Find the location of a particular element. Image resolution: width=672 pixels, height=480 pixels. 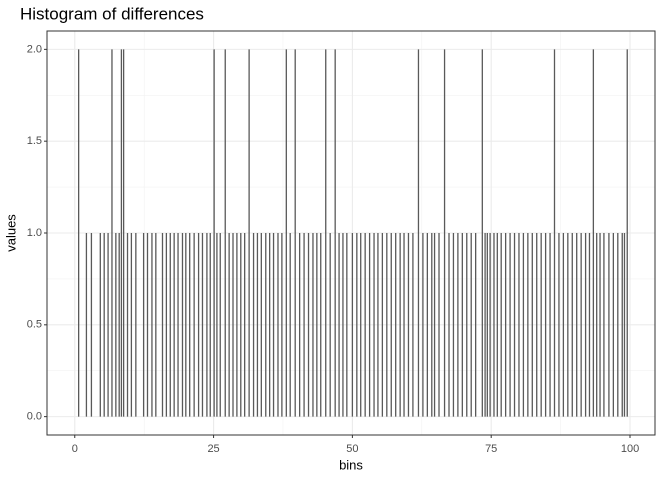

x-tick-label: 75 is located at coordinates (491, 449).